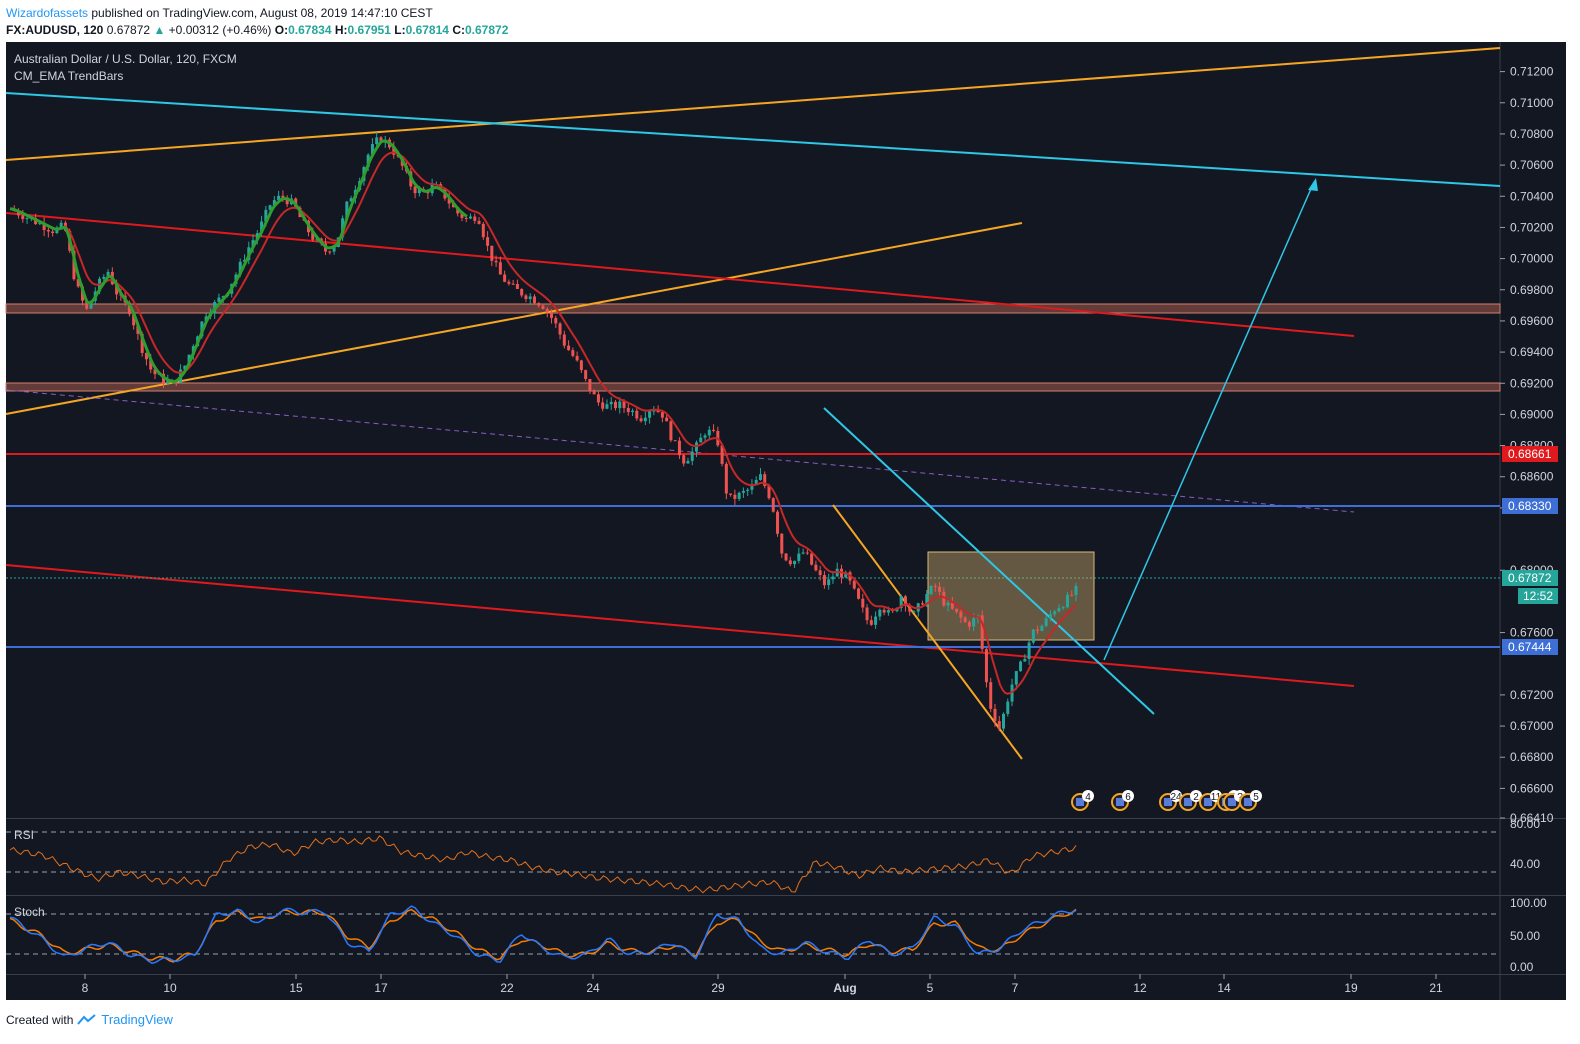  Describe the element at coordinates (753, 139) in the screenshot. I see `cyan-long-downtrend` at that location.